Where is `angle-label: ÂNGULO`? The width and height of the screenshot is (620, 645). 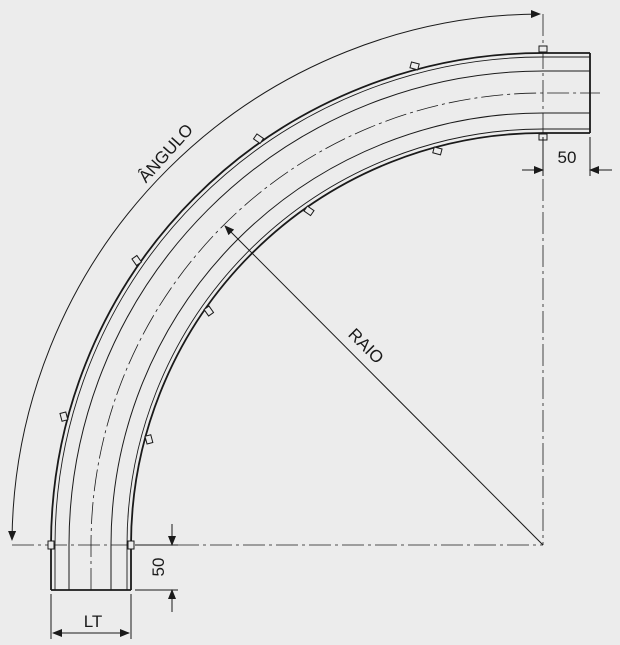
angle-label: ÂNGULO is located at coordinates (166, 153).